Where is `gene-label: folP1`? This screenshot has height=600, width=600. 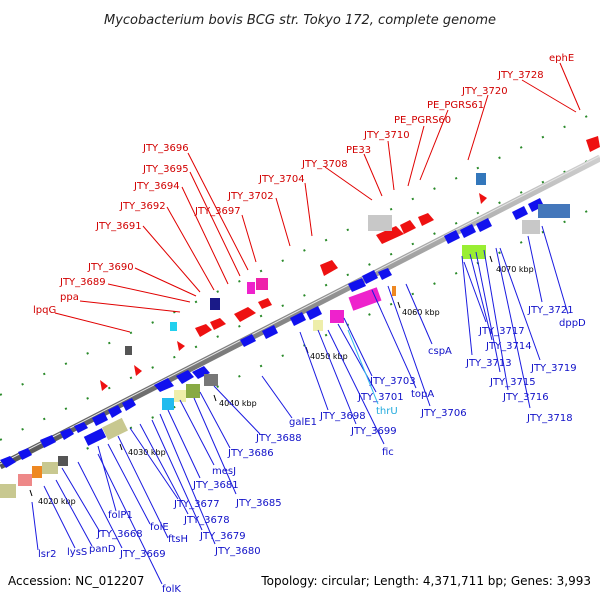
gene-label: folP1 is located at coordinates (120, 515).